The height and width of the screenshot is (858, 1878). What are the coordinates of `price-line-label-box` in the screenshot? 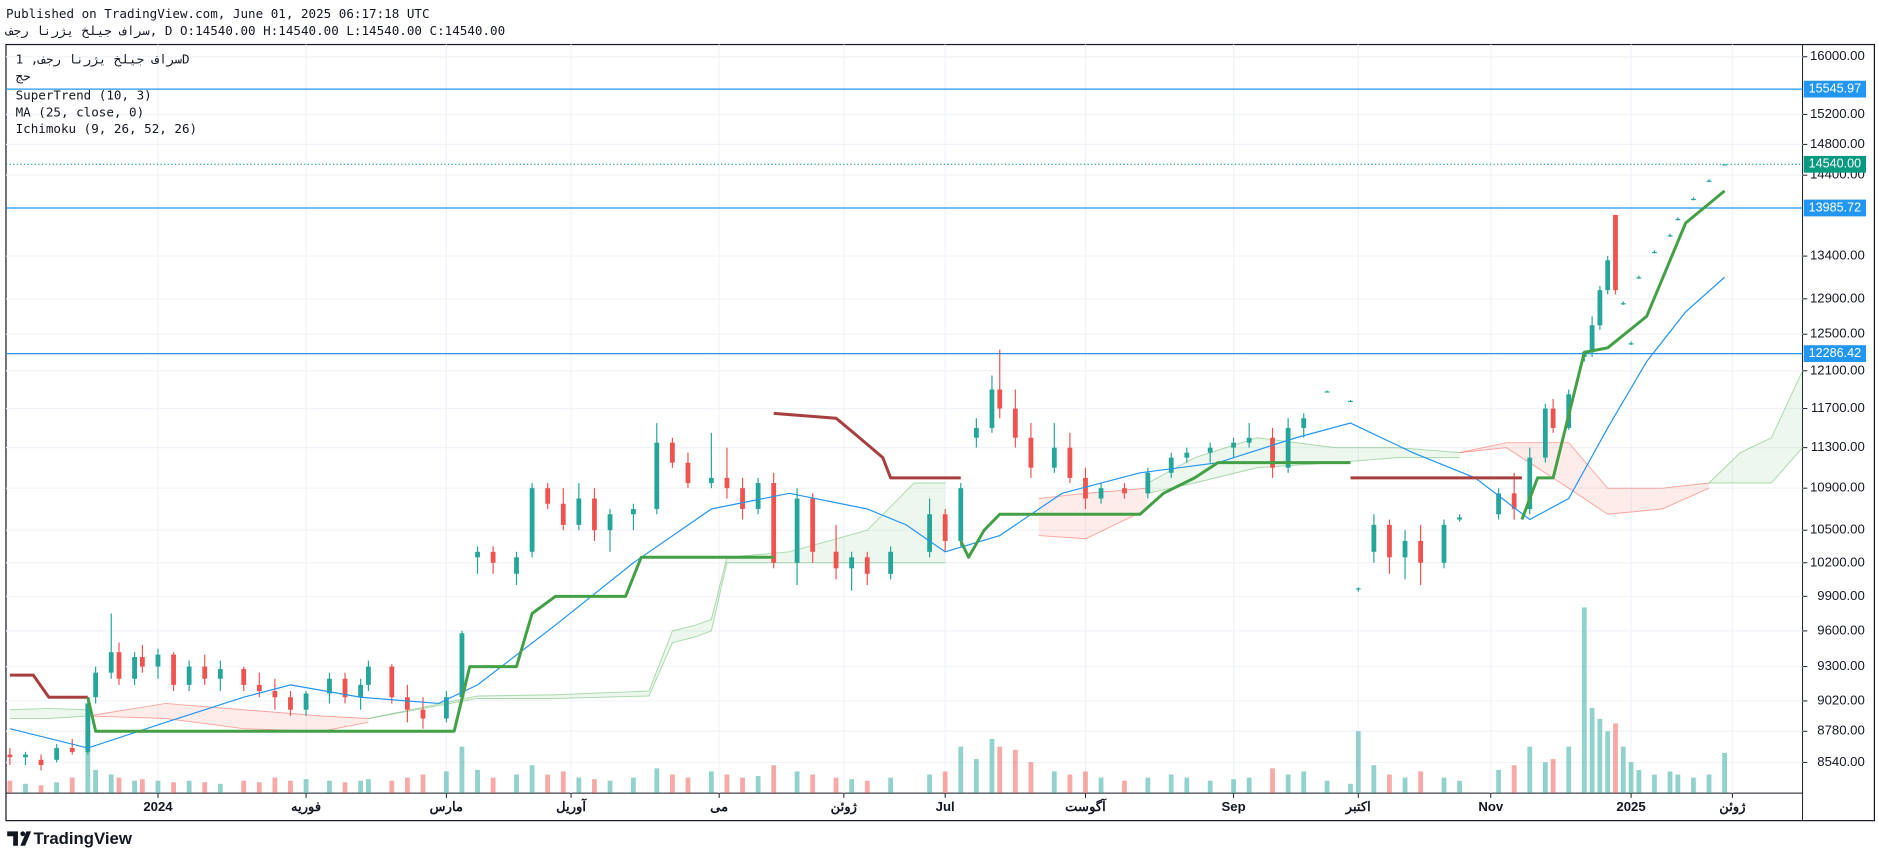 It's located at (1835, 89).